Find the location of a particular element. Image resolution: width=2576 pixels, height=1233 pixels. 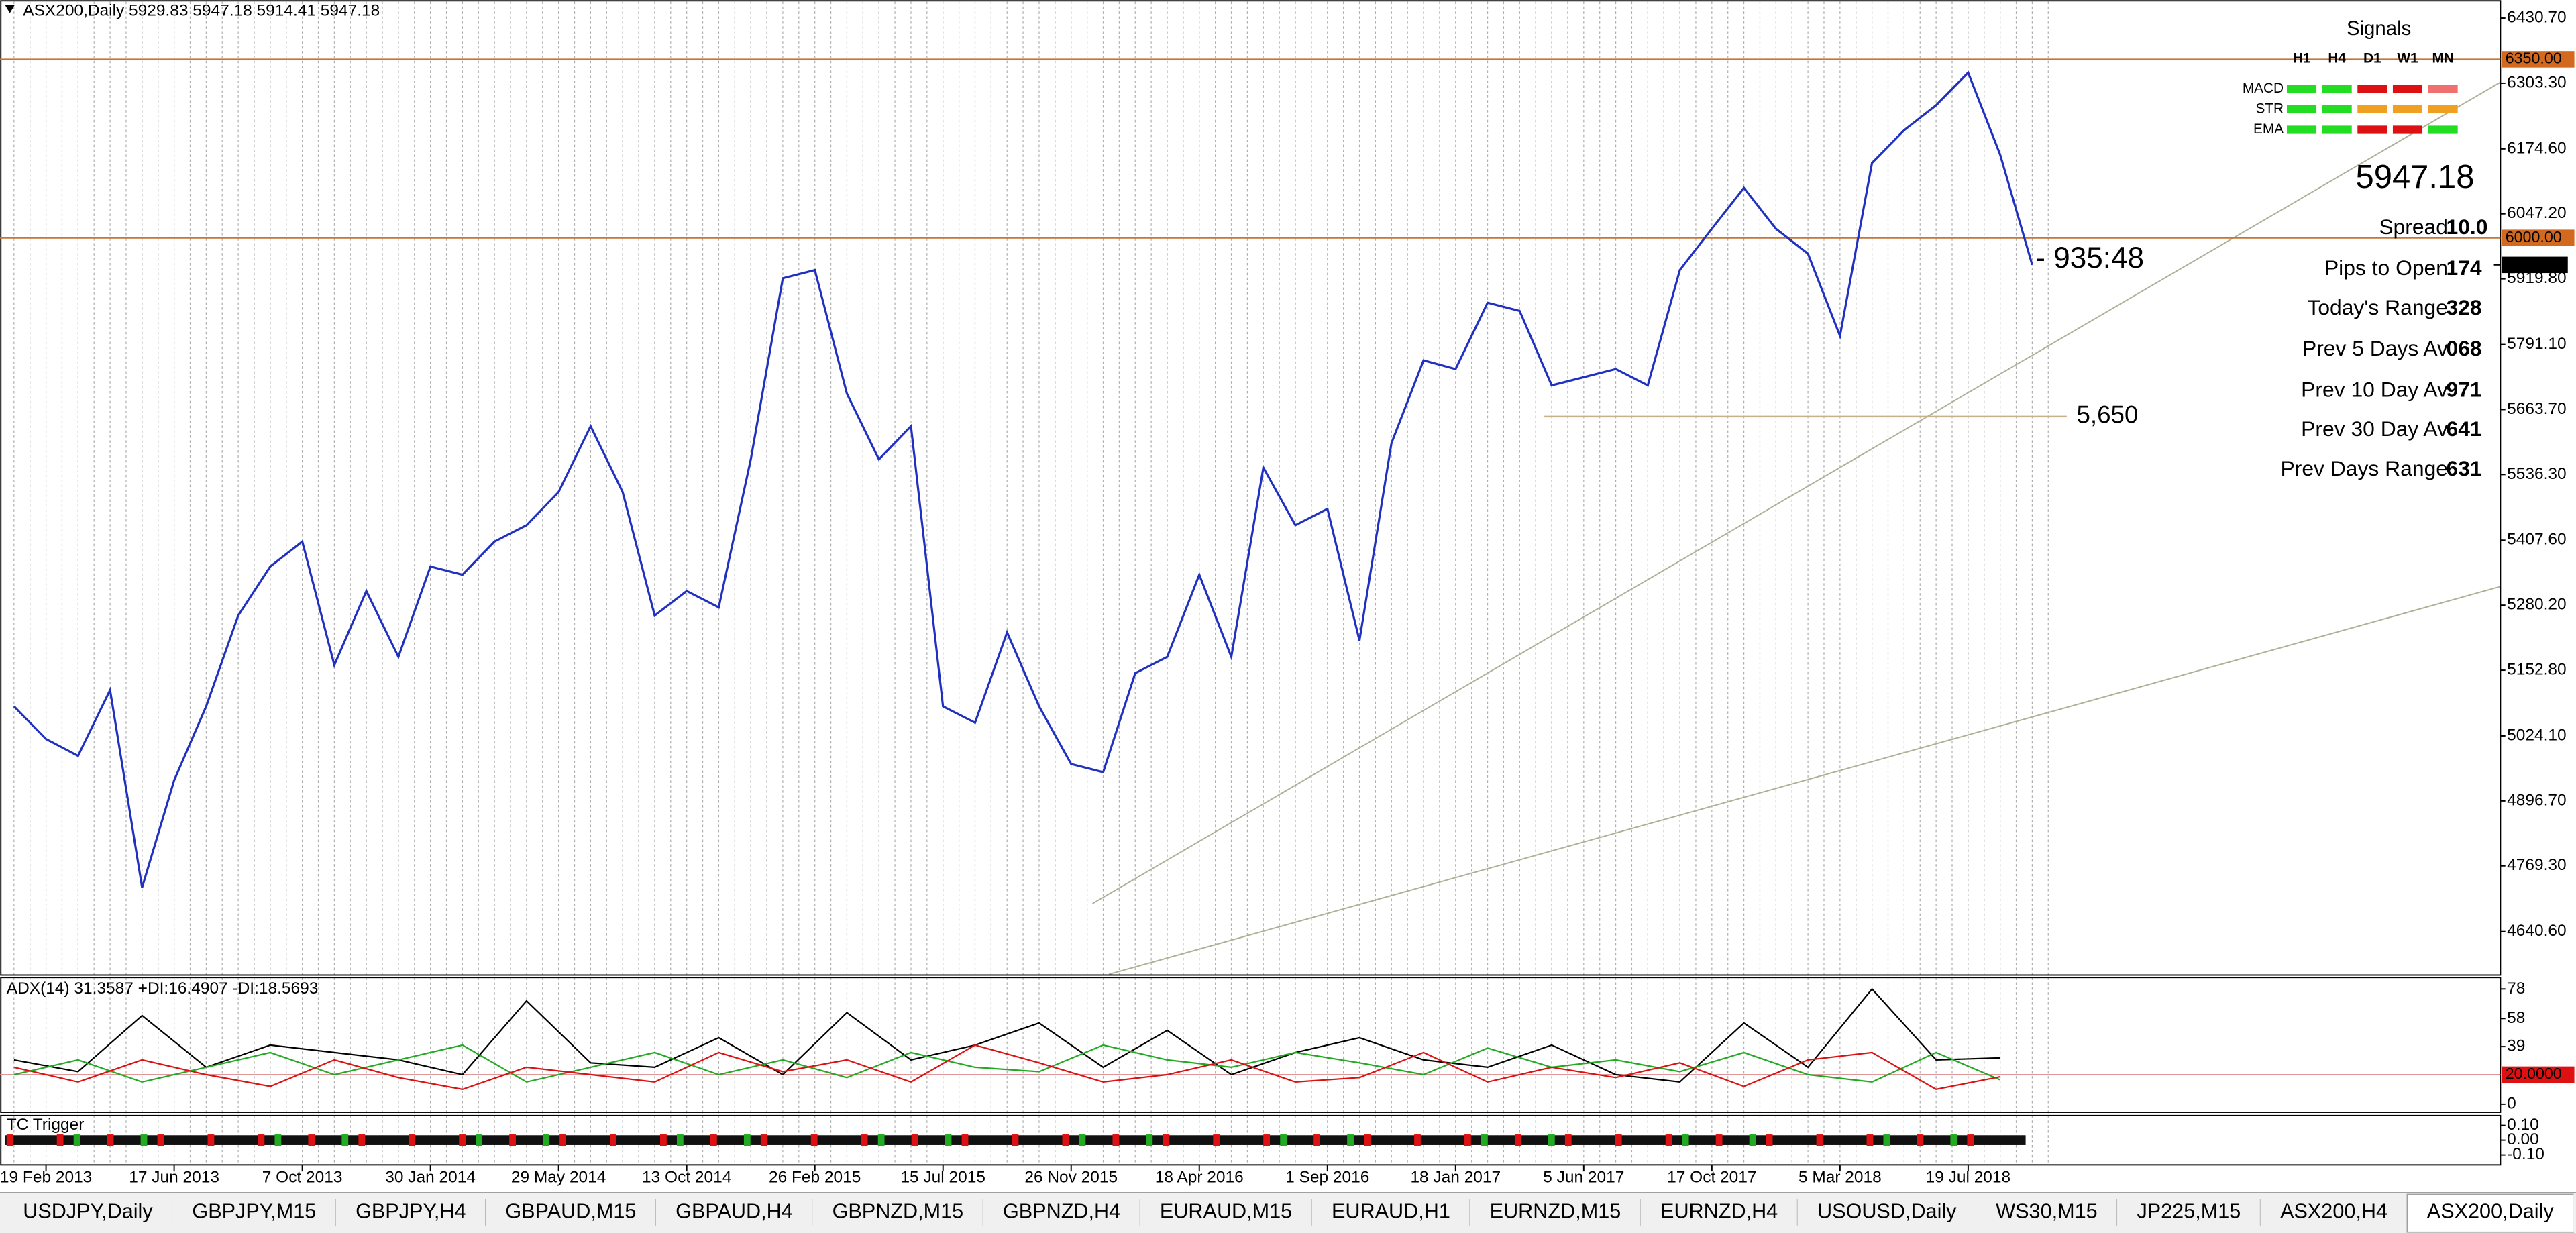

info-value: 174 is located at coordinates (2464, 268).